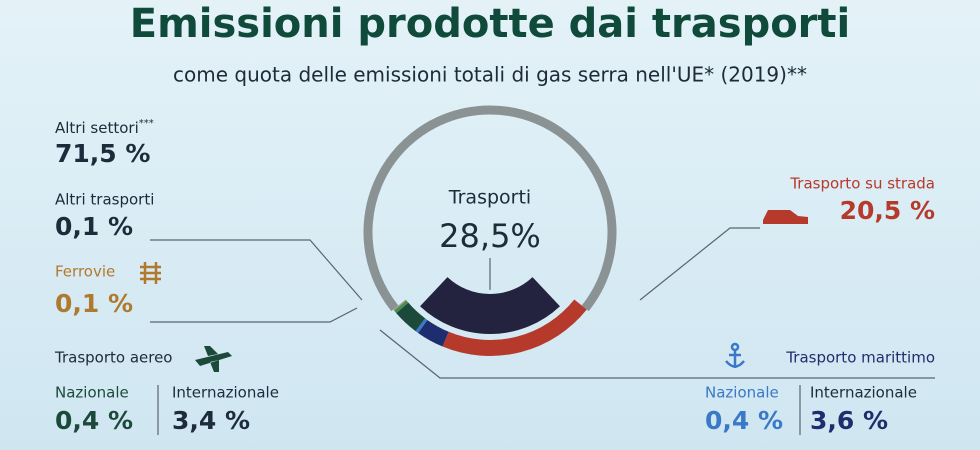 This screenshot has height=450, width=980. I want to click on transport-total-arc, so click(490, 305).